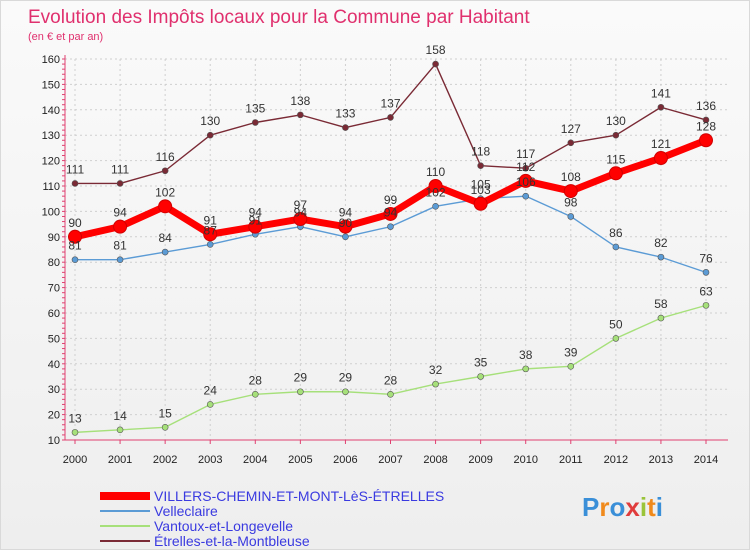 This screenshot has height=550, width=750. What do you see at coordinates (615, 159) in the screenshot?
I see `data-label: 115` at bounding box center [615, 159].